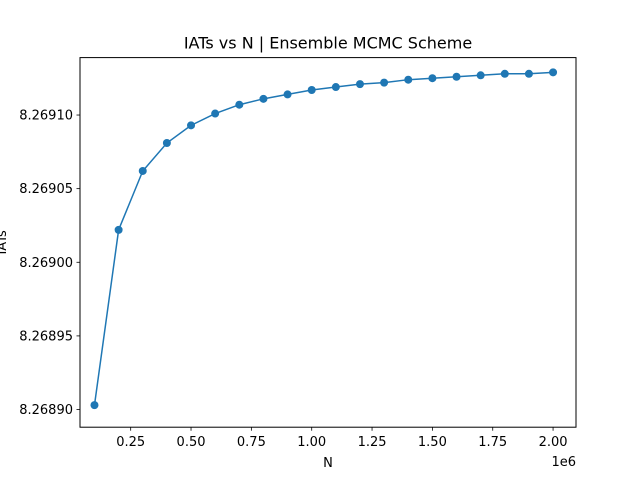 This screenshot has height=480, width=640. Describe the element at coordinates (5, 242) in the screenshot. I see `y-axis-label: IATs` at that location.